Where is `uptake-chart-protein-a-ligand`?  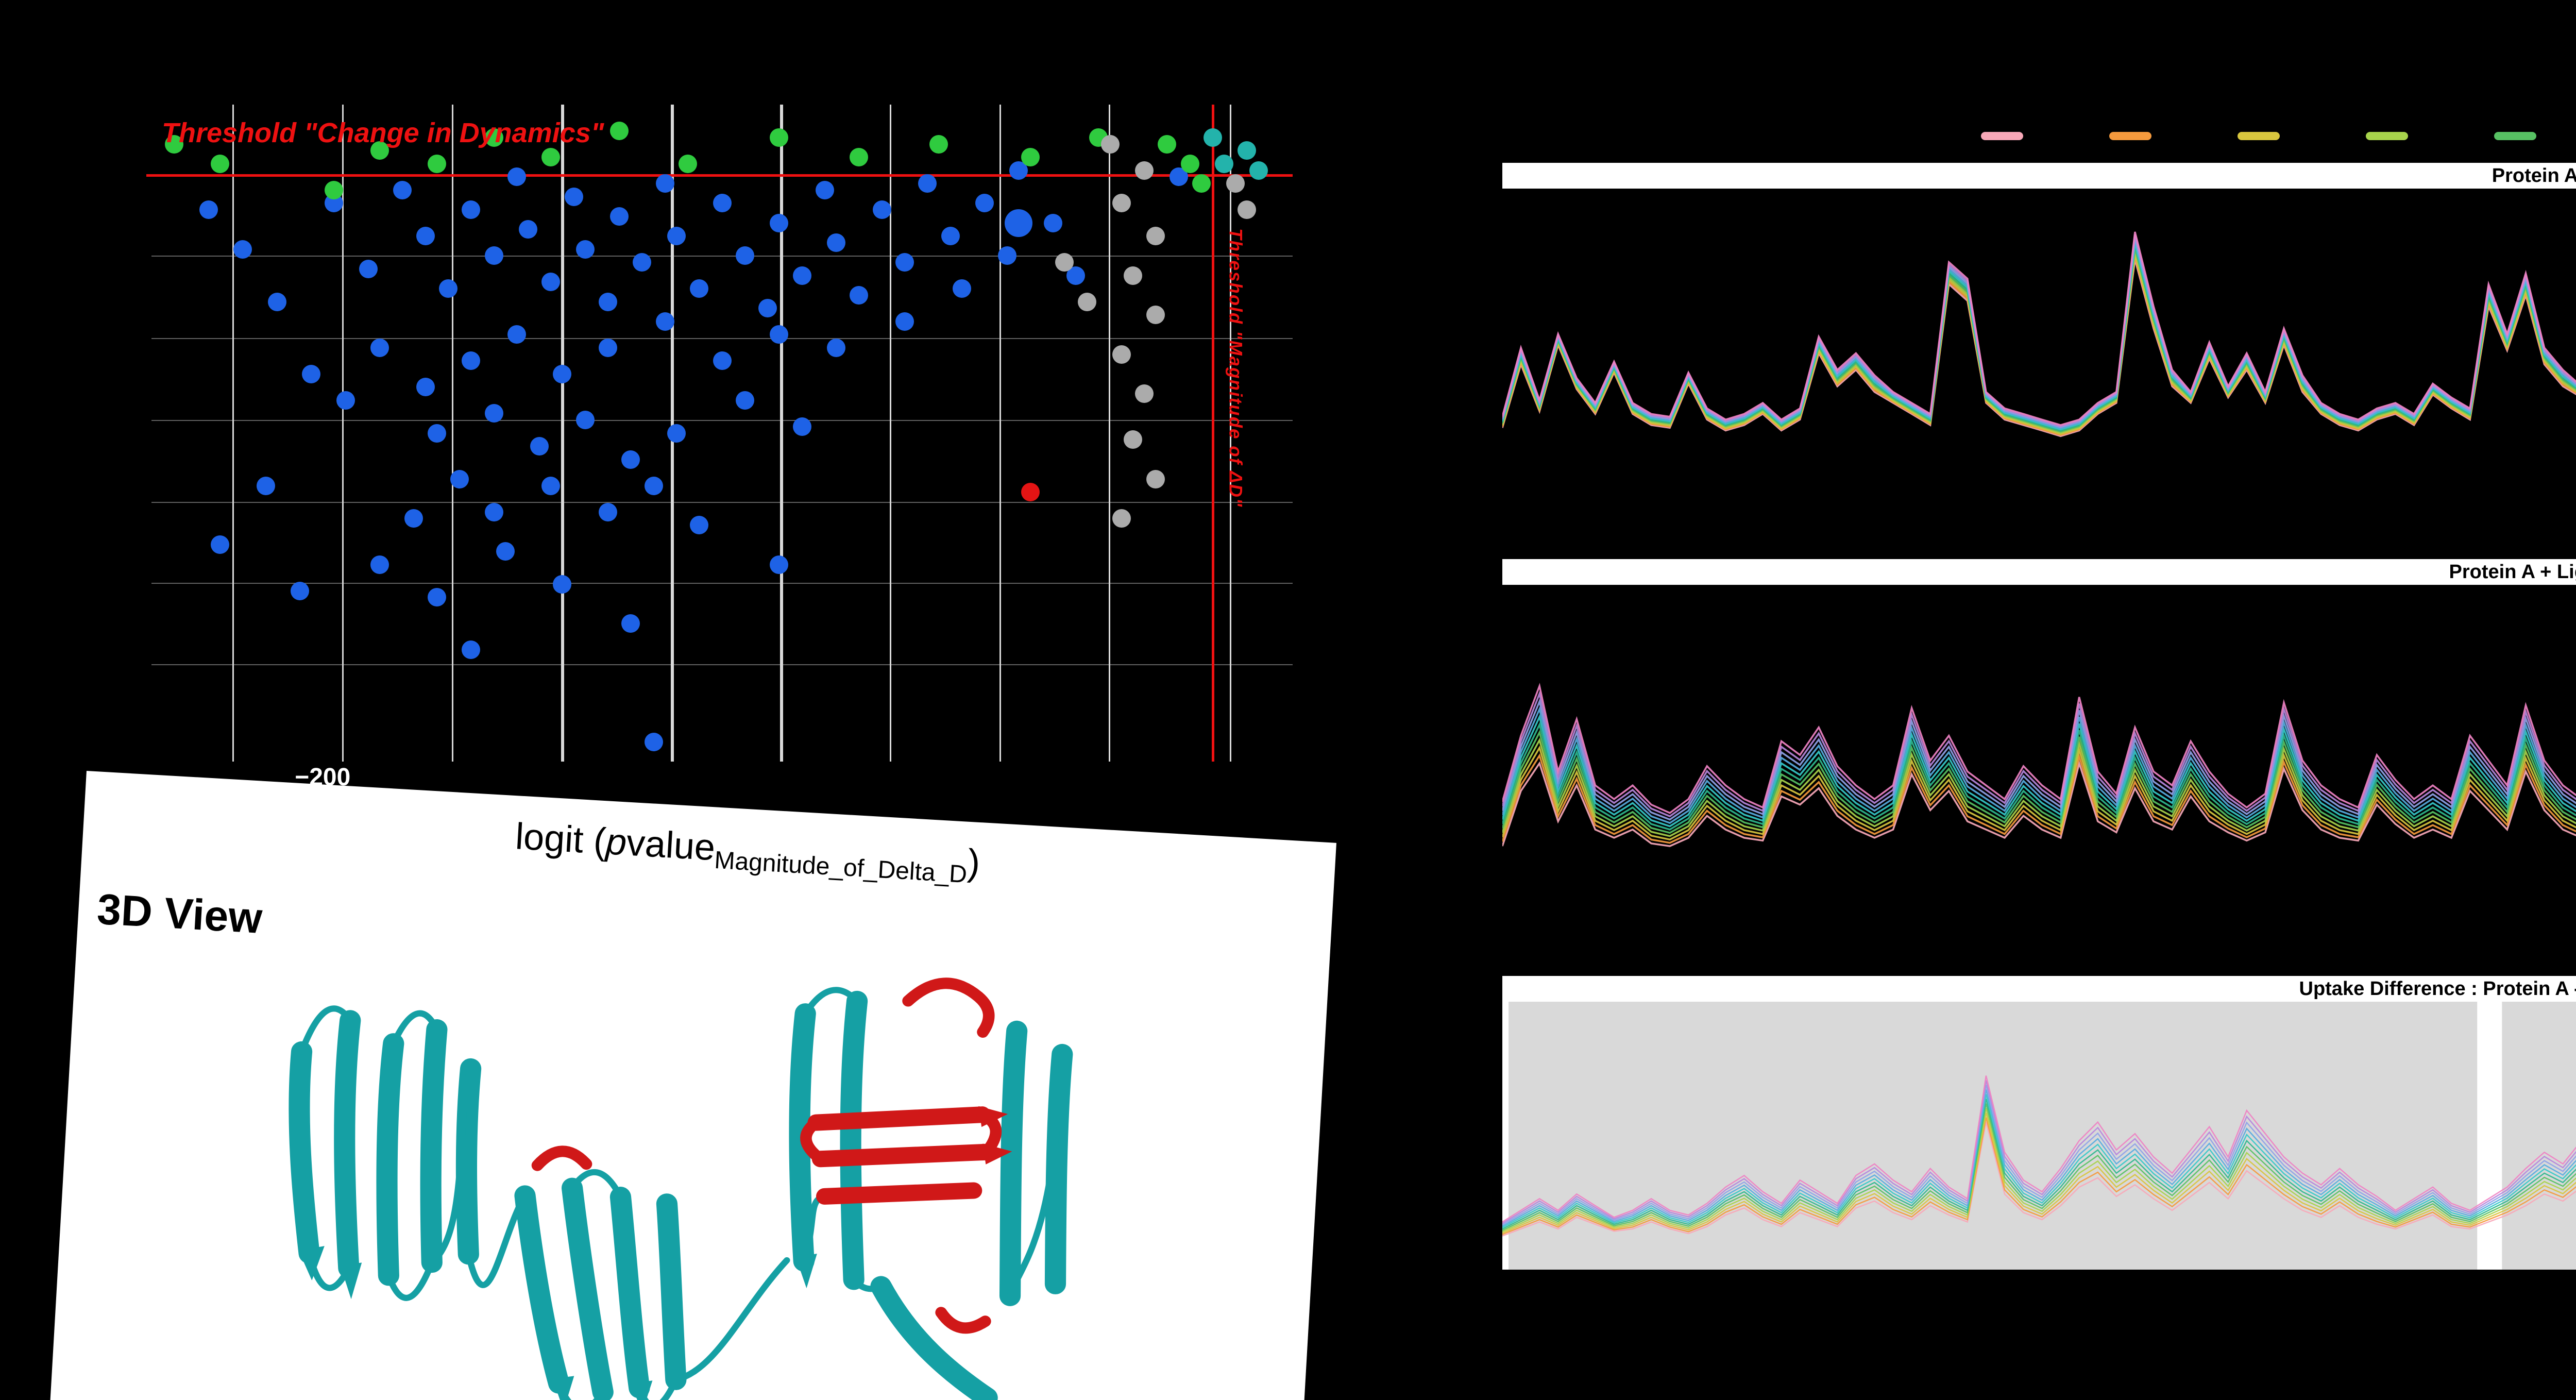
uptake-chart-protein-a-ligand is located at coordinates (2039, 761).